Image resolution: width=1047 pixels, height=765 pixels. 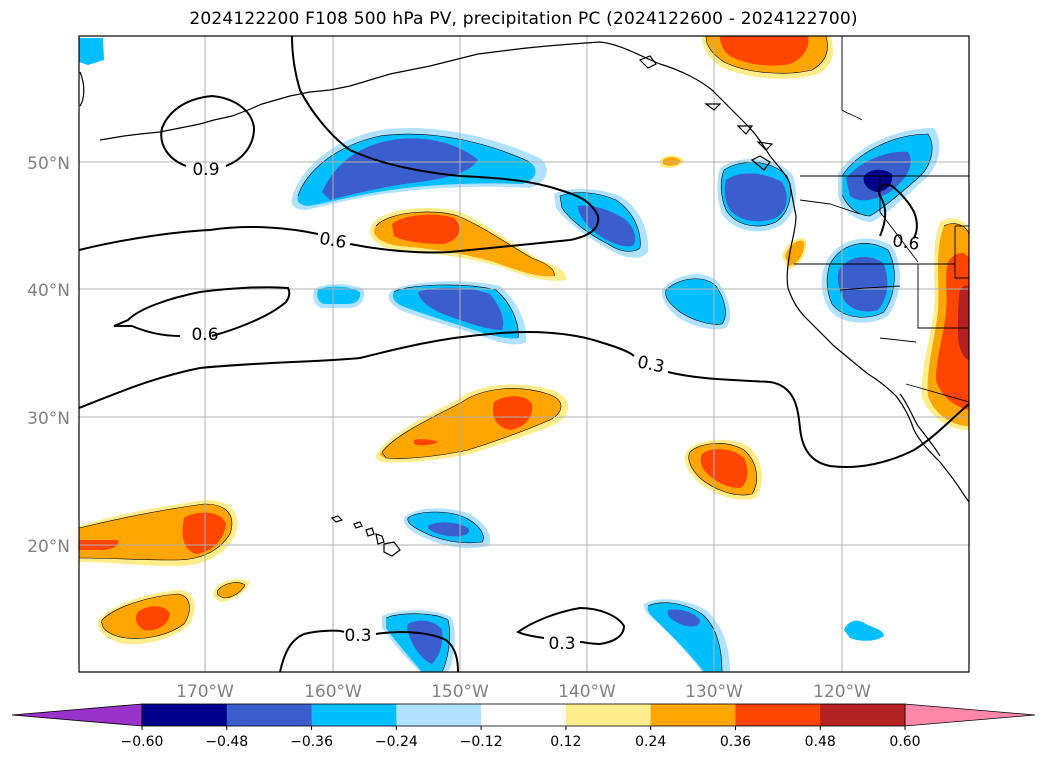 I want to click on colorbar-tick-label: −0.12, so click(x=481, y=742).